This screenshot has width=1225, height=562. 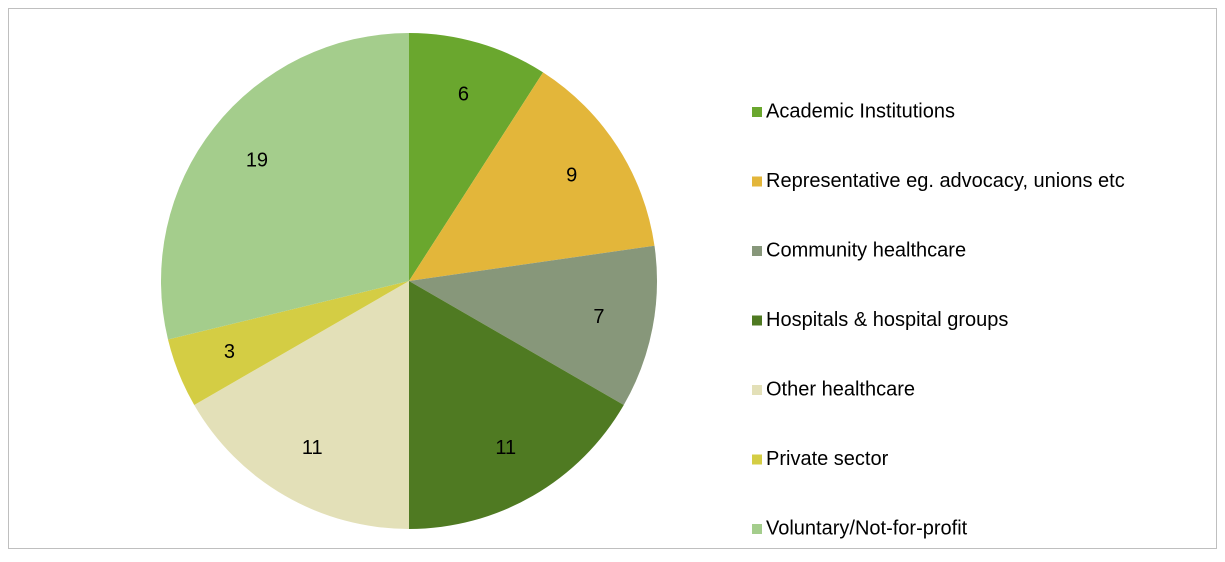 What do you see at coordinates (827, 459) in the screenshot?
I see `legend-label: Private sector` at bounding box center [827, 459].